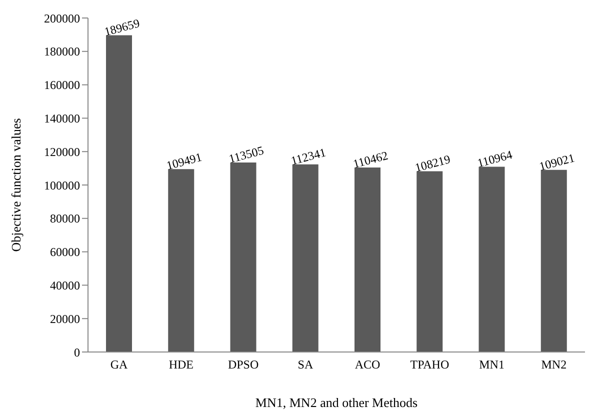  I want to click on data-label: 109021, so click(557, 162).